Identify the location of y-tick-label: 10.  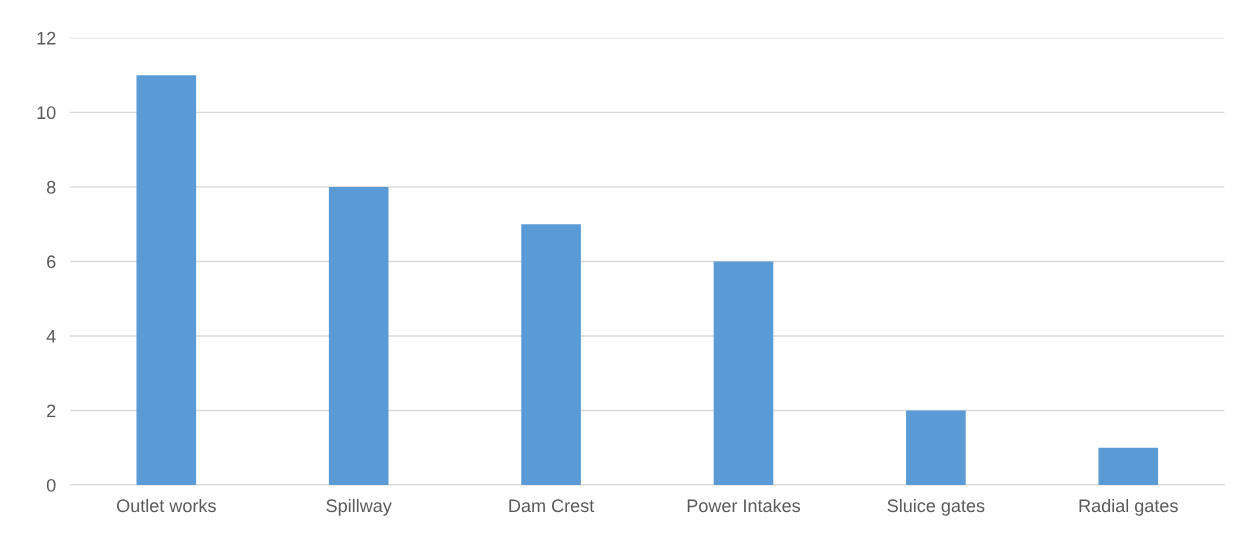
(46, 113).